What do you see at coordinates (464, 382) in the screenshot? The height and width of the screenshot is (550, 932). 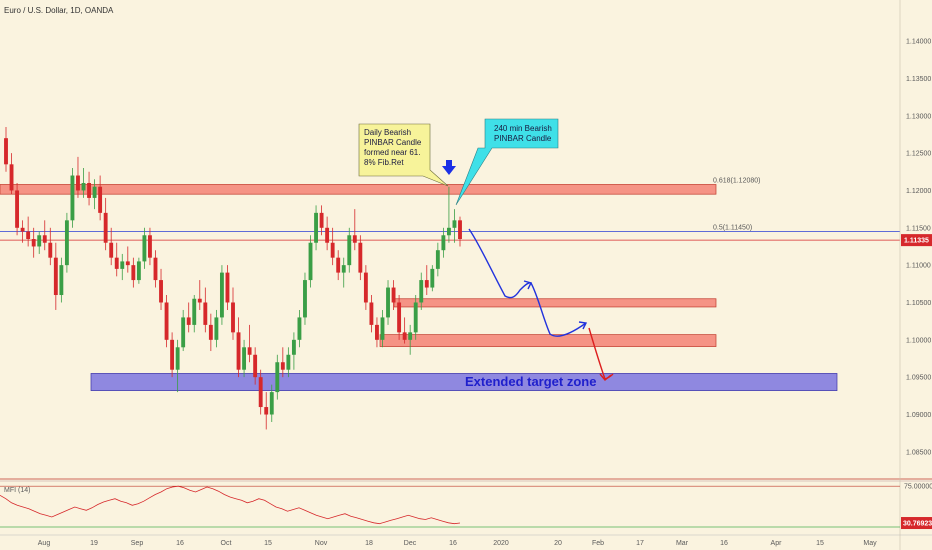 I see `zone-extended-target` at bounding box center [464, 382].